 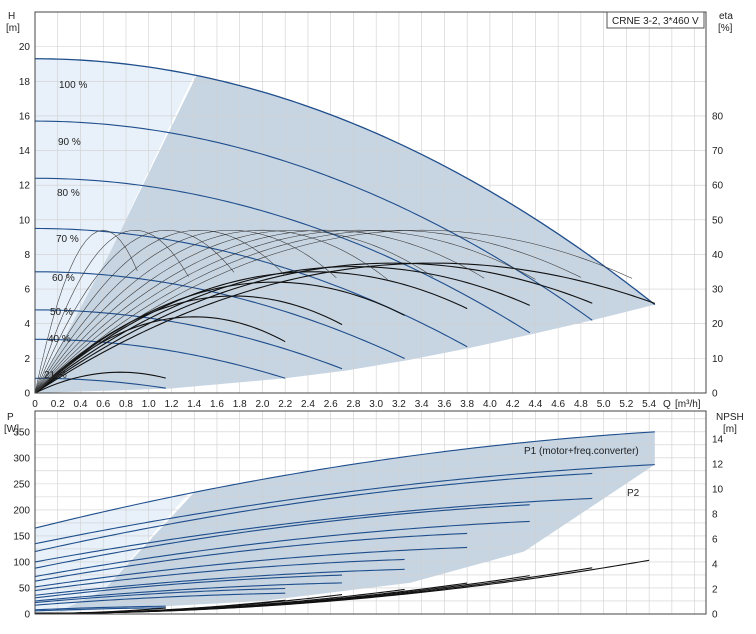 What do you see at coordinates (27, 359) in the screenshot?
I see `y-tick-label-top: 2` at bounding box center [27, 359].